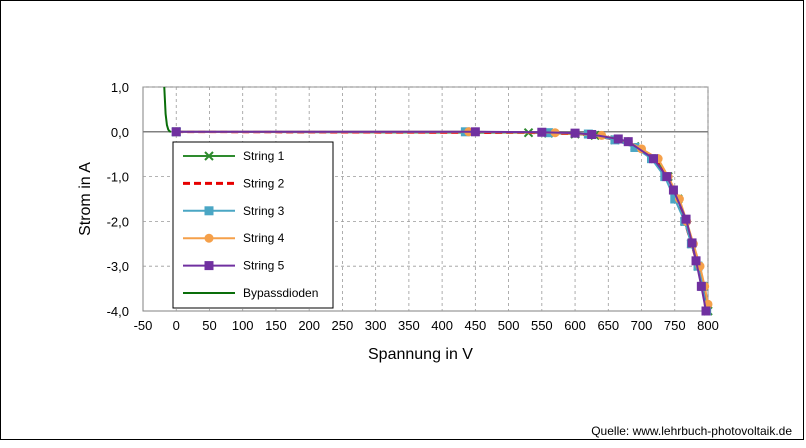 The image size is (806, 448). I want to click on x-axis-title: Spannung in V, so click(420, 354).